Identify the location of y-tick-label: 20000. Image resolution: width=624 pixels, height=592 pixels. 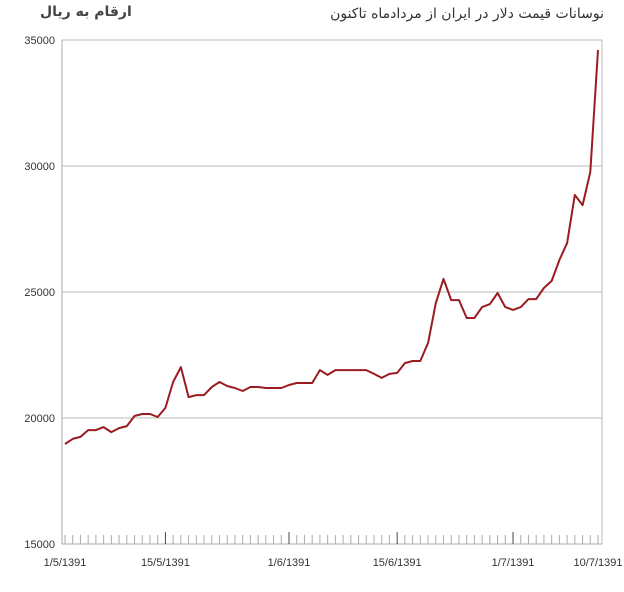
(39, 419).